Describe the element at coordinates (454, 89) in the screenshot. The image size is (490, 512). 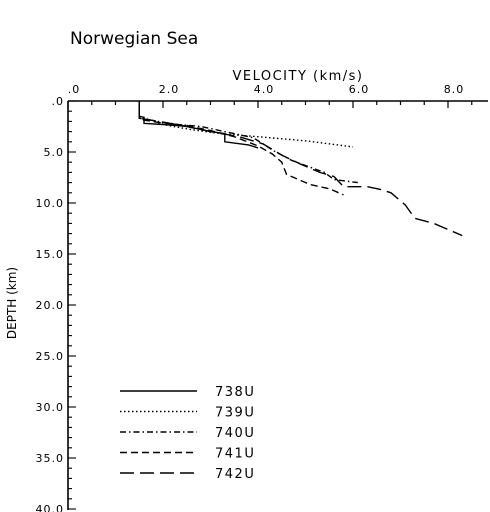
I see `x-tick-label: 8.0` at that location.